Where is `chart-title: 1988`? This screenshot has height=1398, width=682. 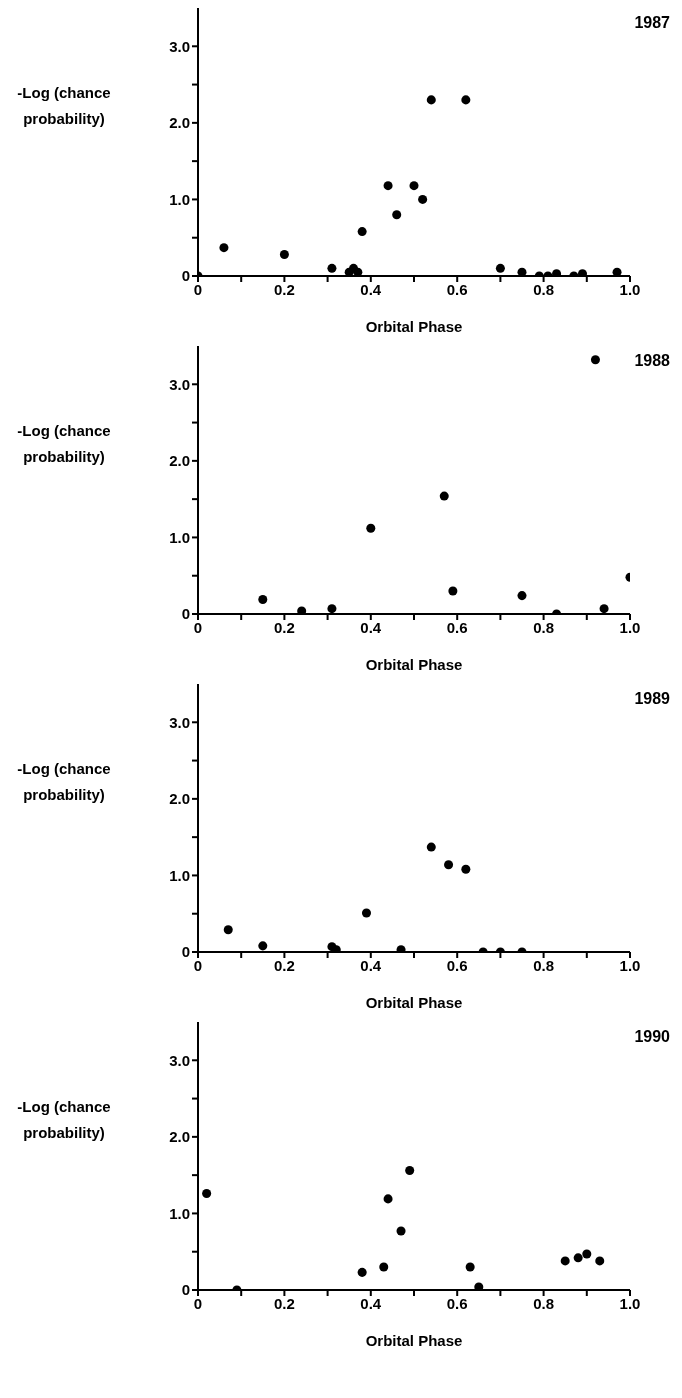 chart-title: 1988 is located at coordinates (652, 361).